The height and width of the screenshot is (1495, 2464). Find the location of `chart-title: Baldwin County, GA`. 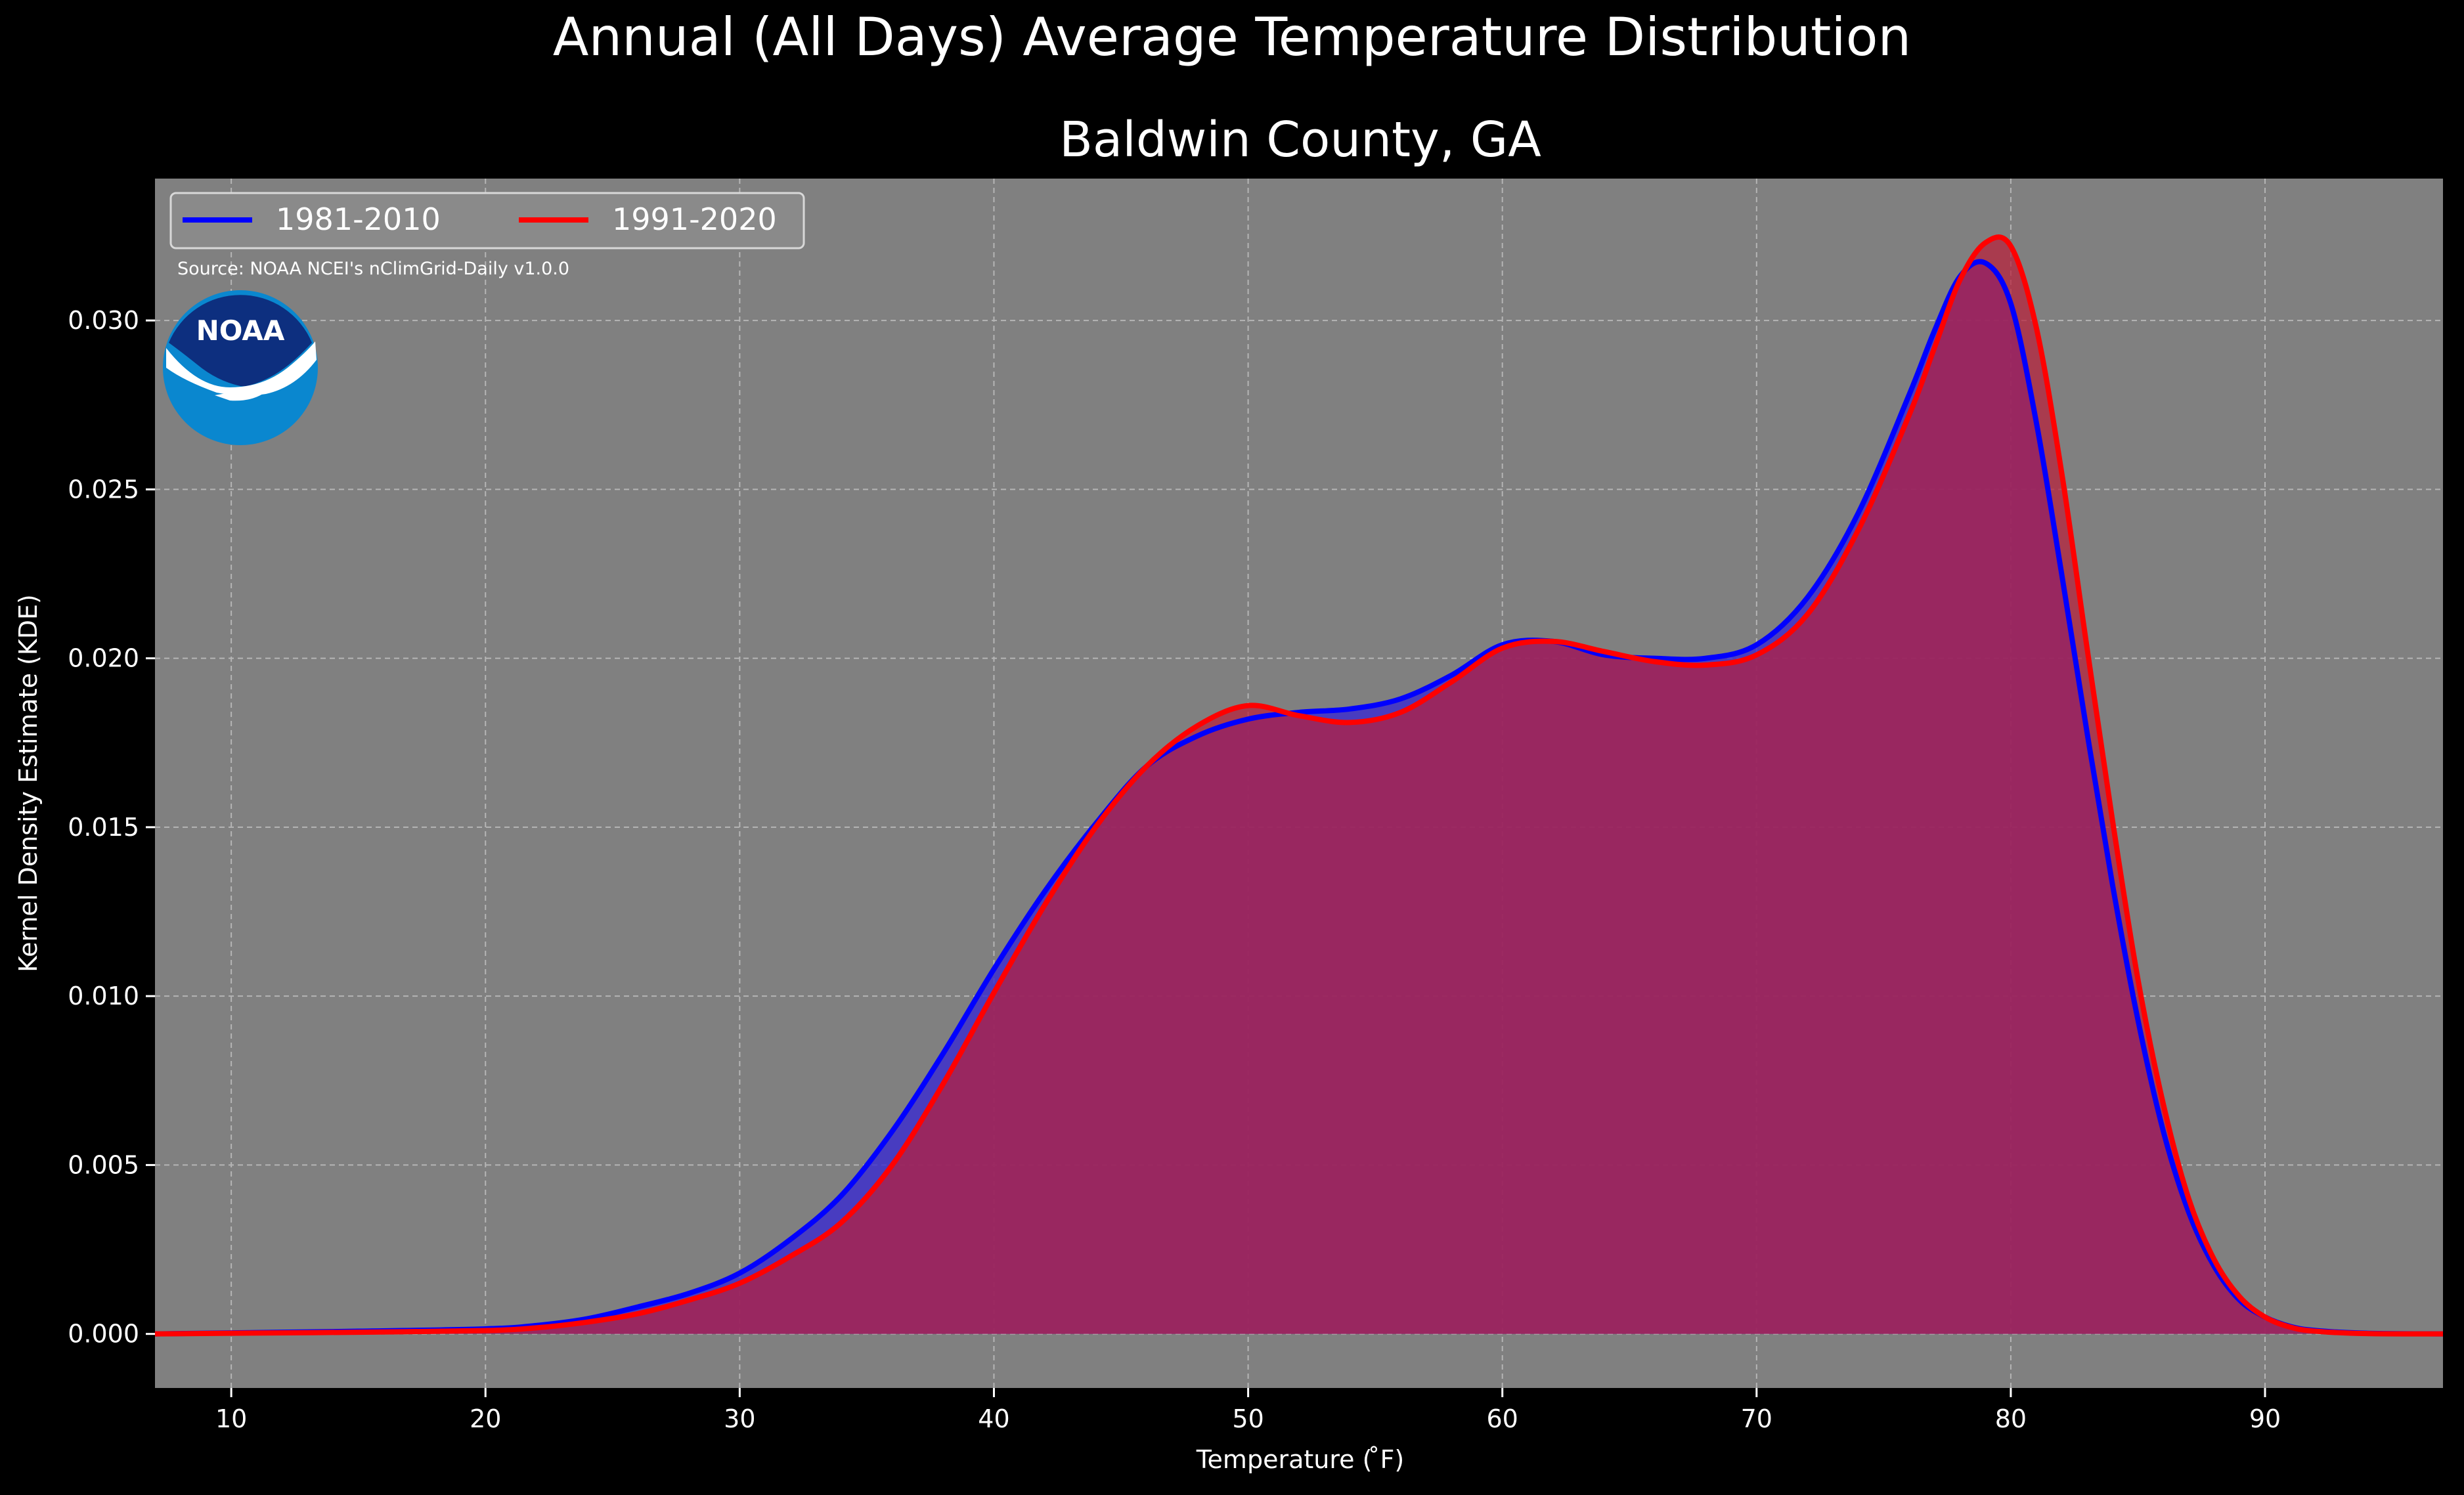

chart-title: Baldwin County, GA is located at coordinates (1300, 140).